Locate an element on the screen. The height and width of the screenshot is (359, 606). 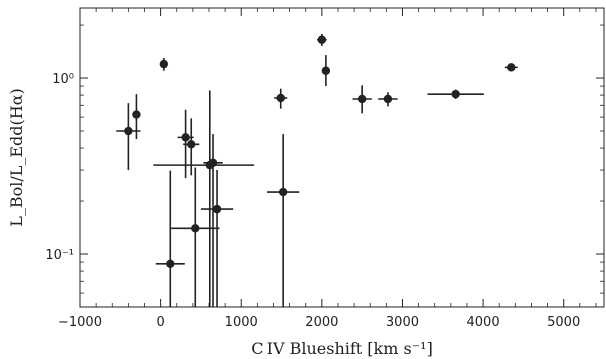
x-axis-label: C IV Blueshift [km s⁻¹] is located at coordinates (342, 348).